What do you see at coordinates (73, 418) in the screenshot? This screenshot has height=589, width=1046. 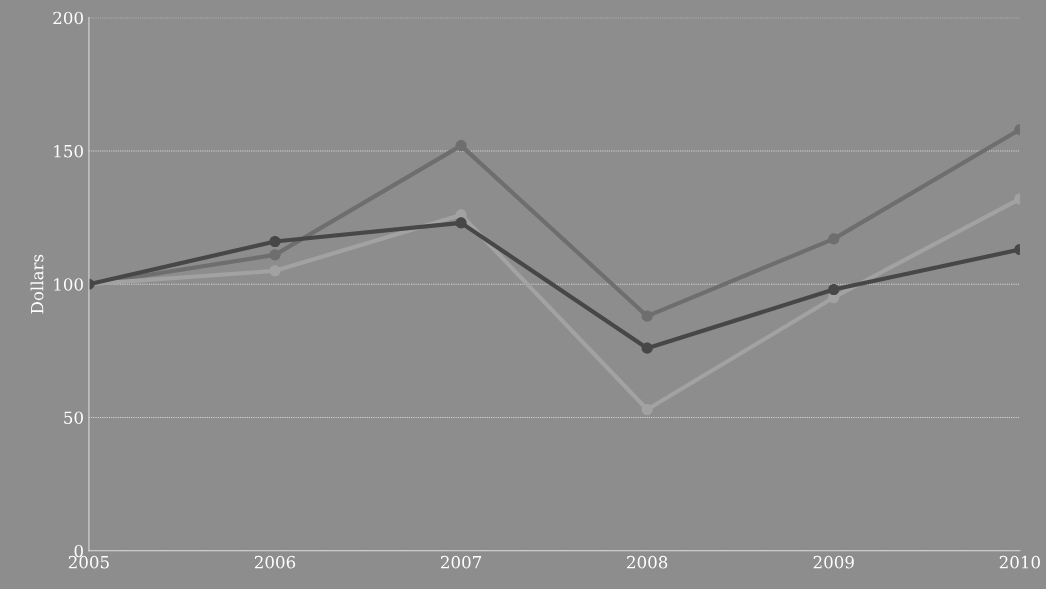 I see `y-tick-label: 50` at bounding box center [73, 418].